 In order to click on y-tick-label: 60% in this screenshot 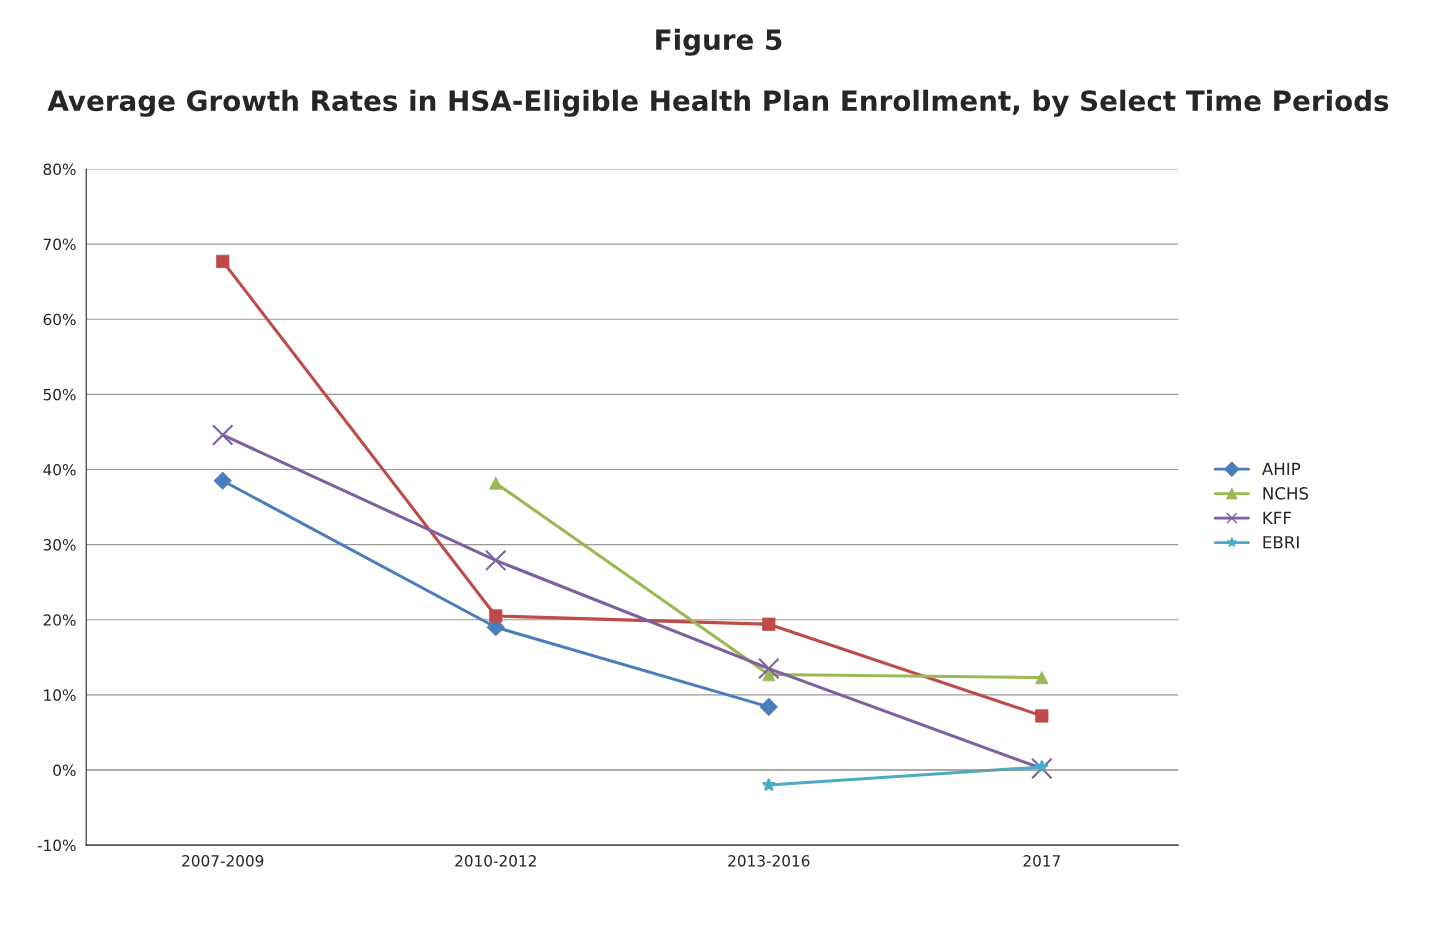, I will do `click(59, 319)`.